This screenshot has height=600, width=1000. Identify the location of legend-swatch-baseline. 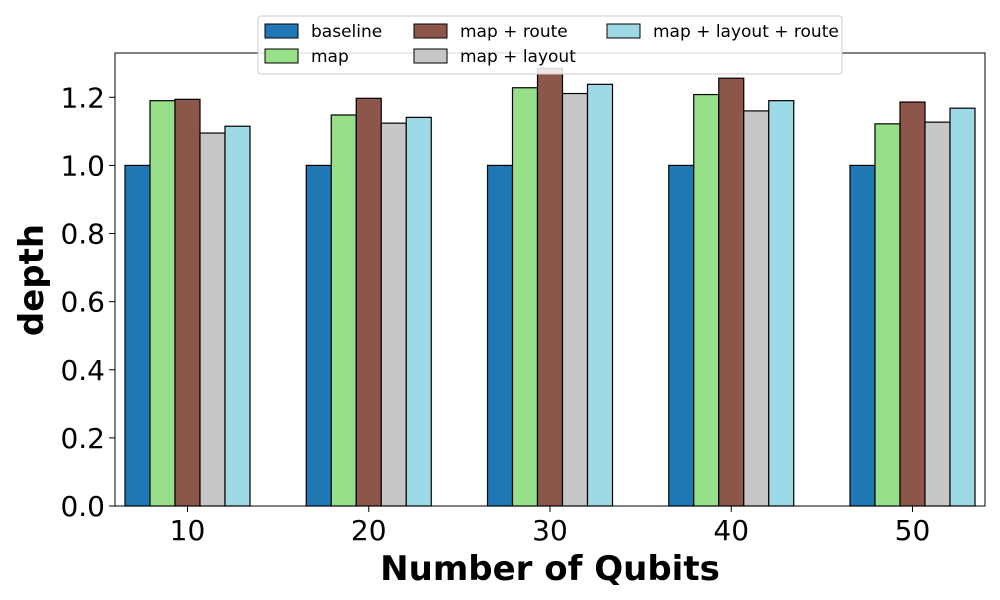
(281, 31).